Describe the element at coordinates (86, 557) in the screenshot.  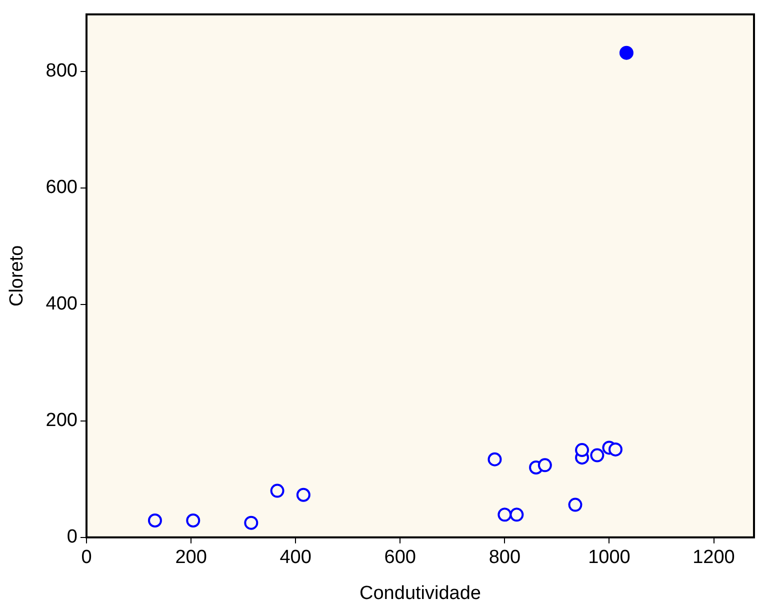
I see `x-tick-label: 0` at that location.